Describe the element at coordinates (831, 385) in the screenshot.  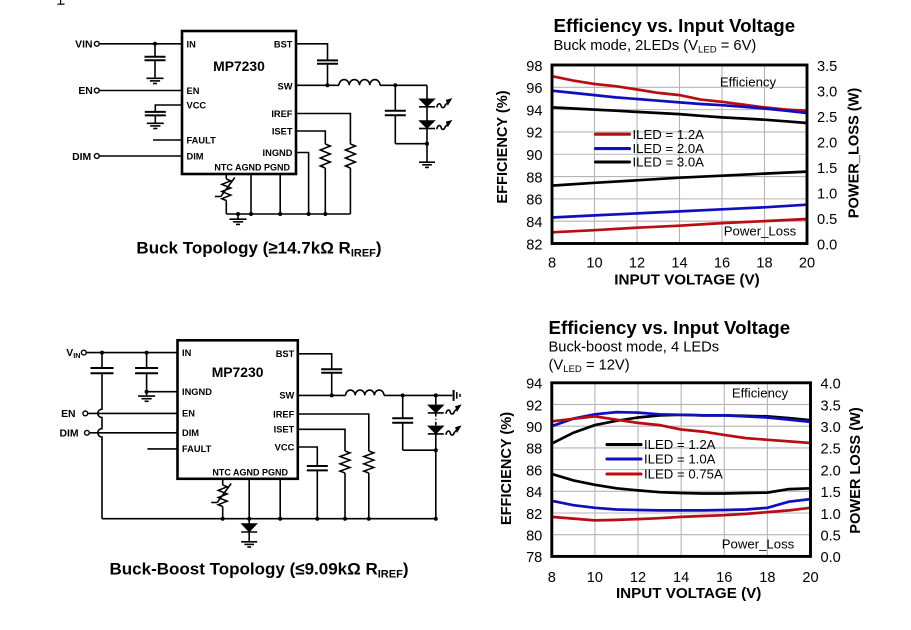
I see `svg-text: 4.0` at that location.